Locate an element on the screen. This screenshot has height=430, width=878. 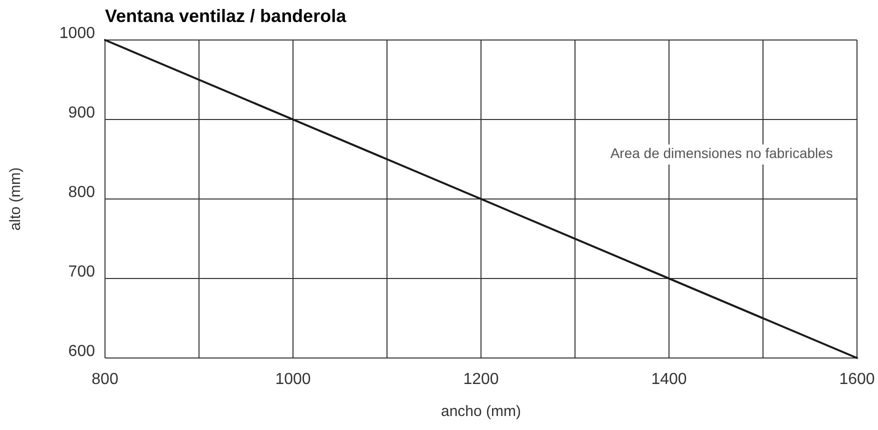
y-tick-label: 700 is located at coordinates (82, 272).